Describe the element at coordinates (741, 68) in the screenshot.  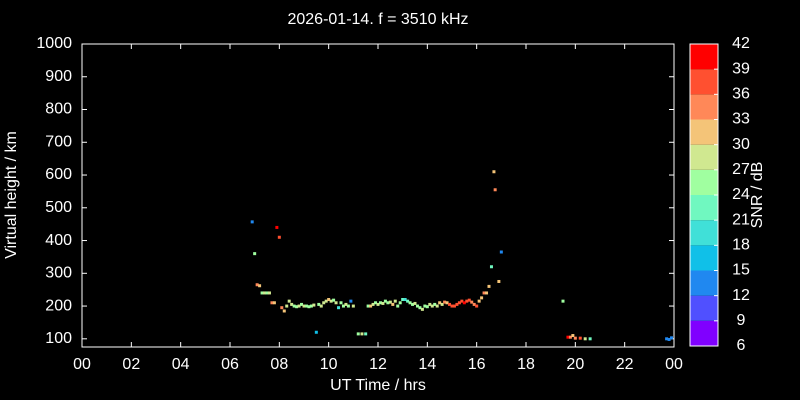
I see `colorbar-tick-label: 39` at that location.